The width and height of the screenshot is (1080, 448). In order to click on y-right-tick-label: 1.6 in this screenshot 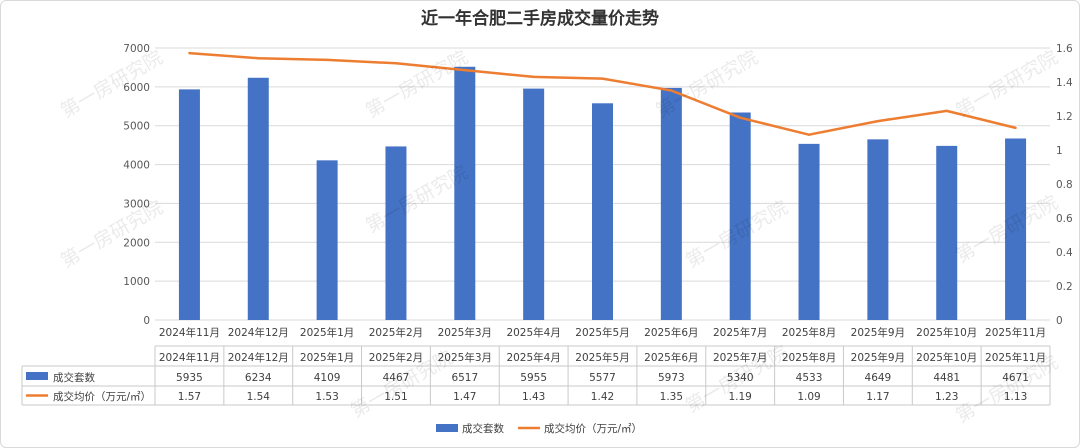, I will do `click(1064, 49)`.